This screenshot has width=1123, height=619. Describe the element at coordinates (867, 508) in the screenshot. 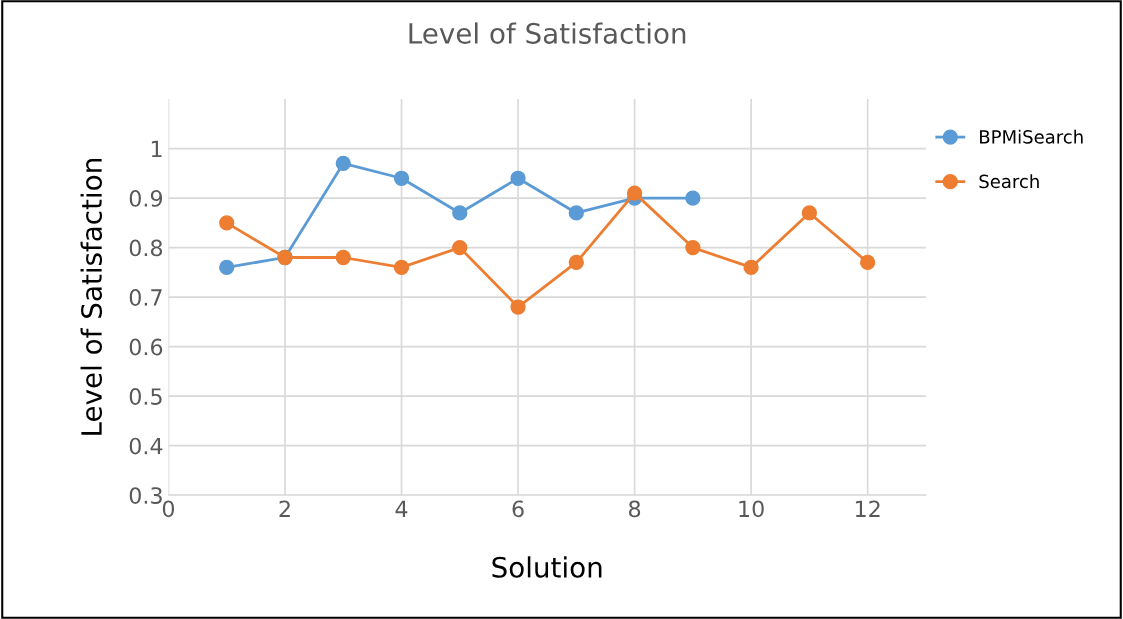

I see `x-tick-label: 12` at that location.